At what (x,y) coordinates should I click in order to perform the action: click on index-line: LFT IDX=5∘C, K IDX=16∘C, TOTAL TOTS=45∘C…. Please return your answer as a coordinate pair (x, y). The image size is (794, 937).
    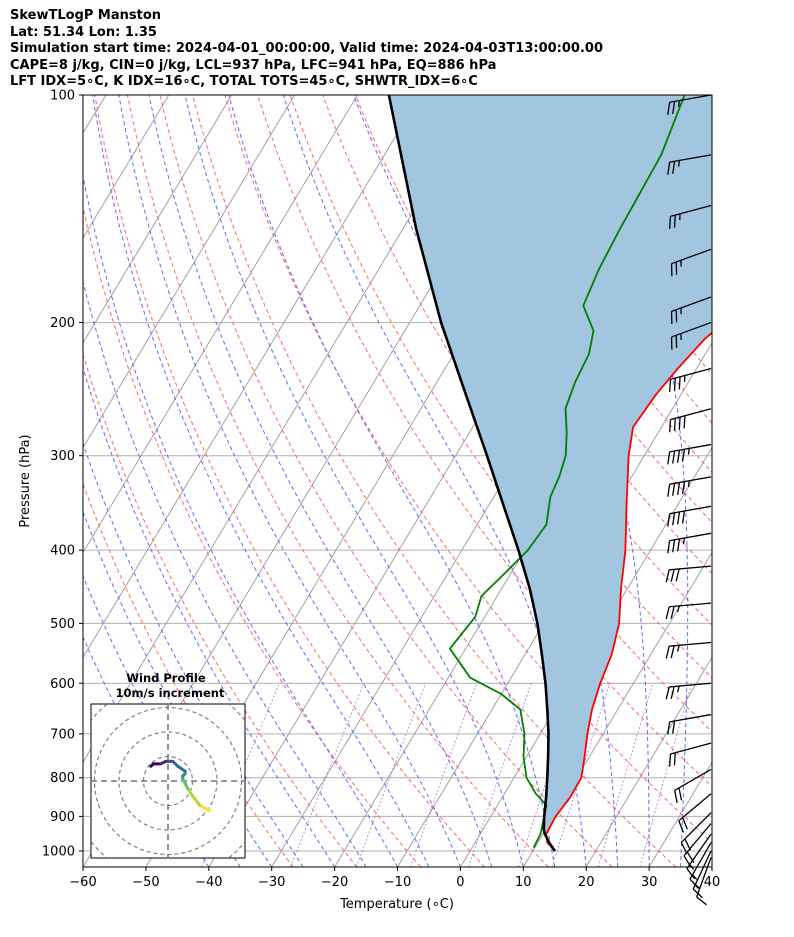
    Looking at the image, I should click on (244, 81).